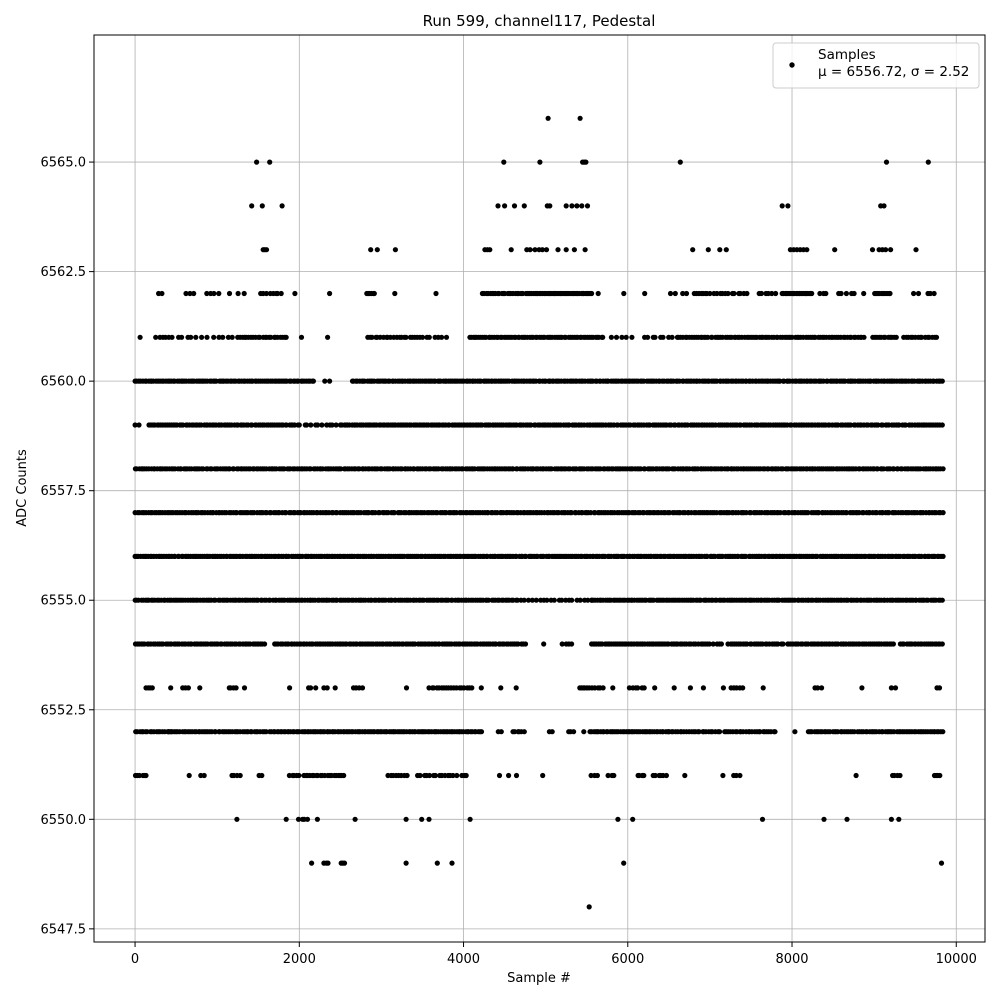 This screenshot has height=1000, width=1000. What do you see at coordinates (876, 65) in the screenshot?
I see `legend-box` at bounding box center [876, 65].